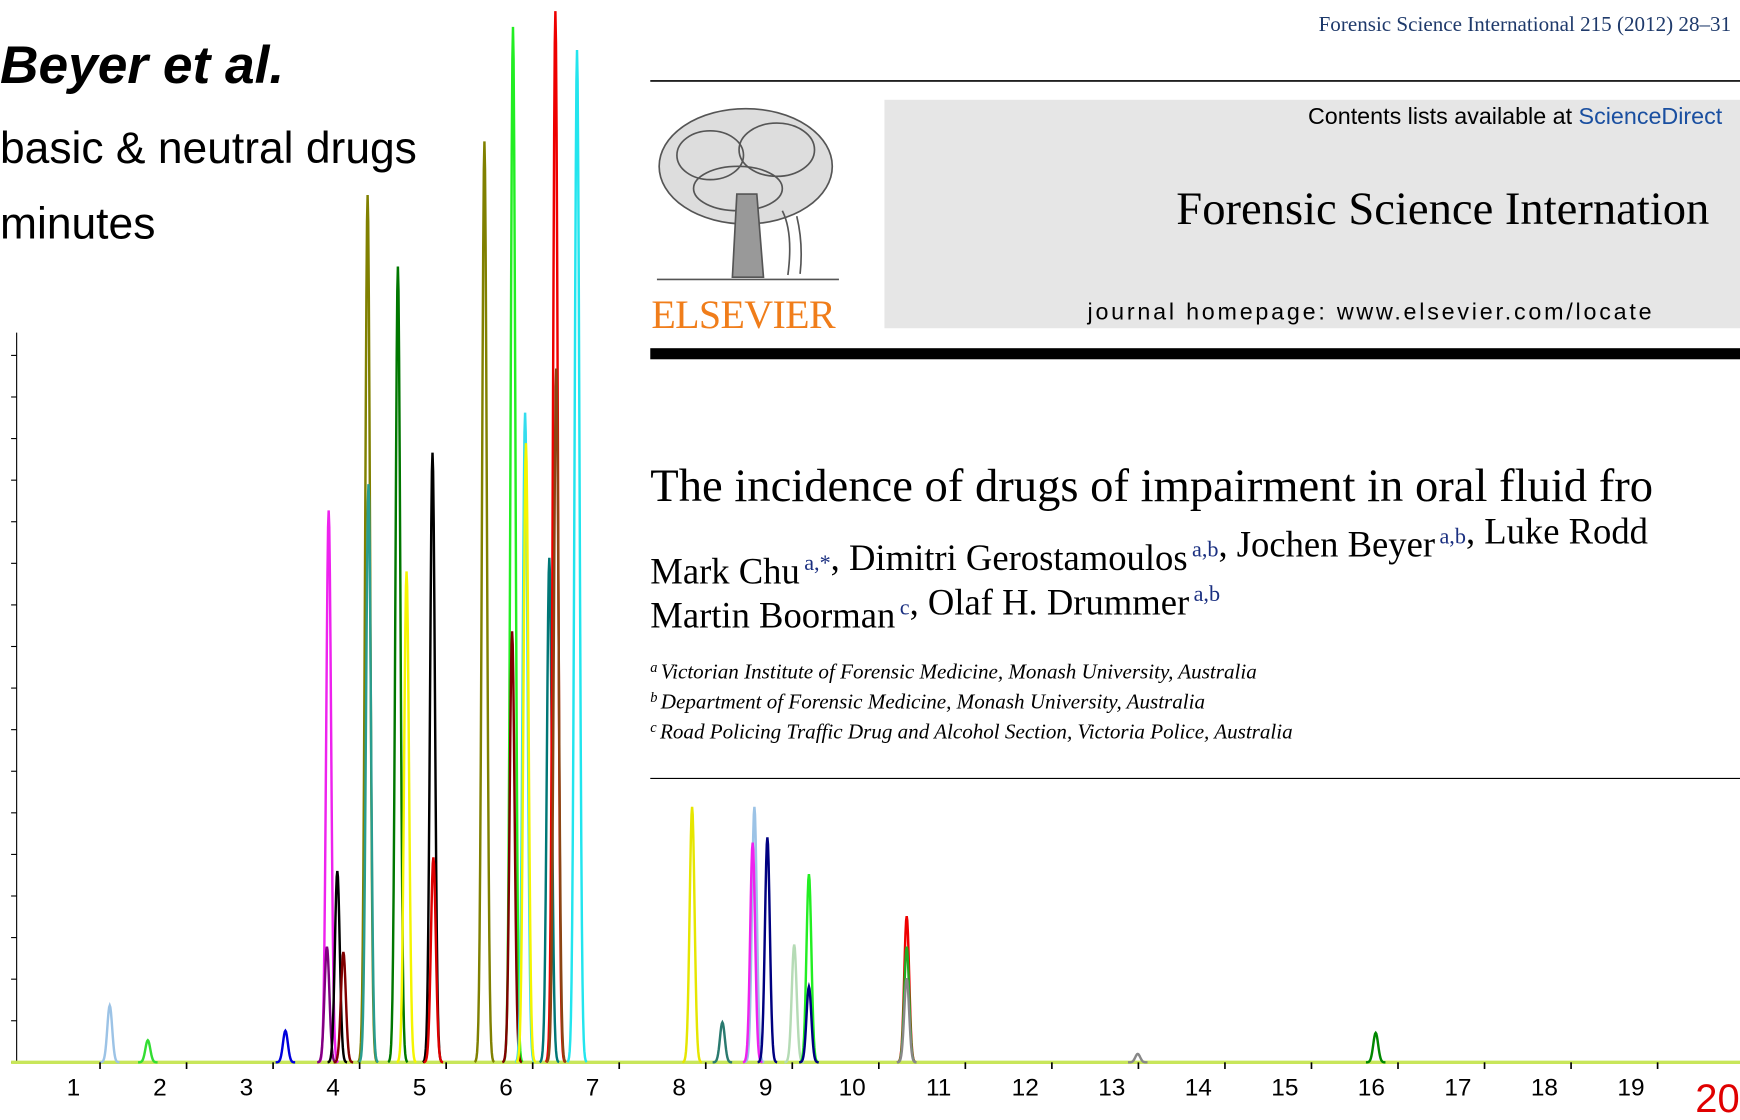 This screenshot has width=1740, height=1120. I want to click on thick-rule, so click(1195, 354).